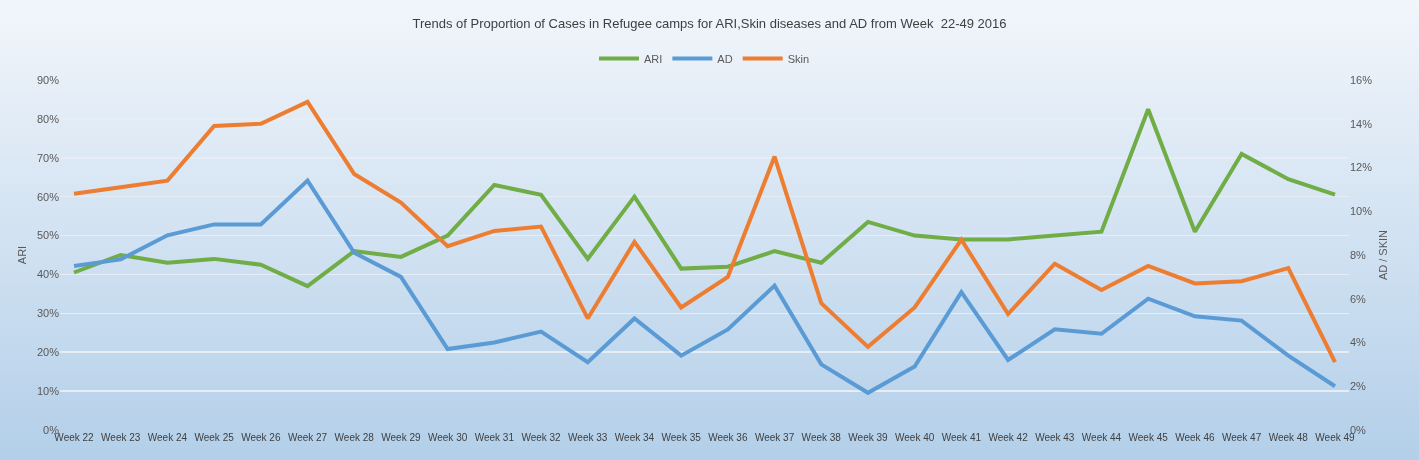 The height and width of the screenshot is (460, 1419). I want to click on y2-tick-label: 14%, so click(1361, 123).